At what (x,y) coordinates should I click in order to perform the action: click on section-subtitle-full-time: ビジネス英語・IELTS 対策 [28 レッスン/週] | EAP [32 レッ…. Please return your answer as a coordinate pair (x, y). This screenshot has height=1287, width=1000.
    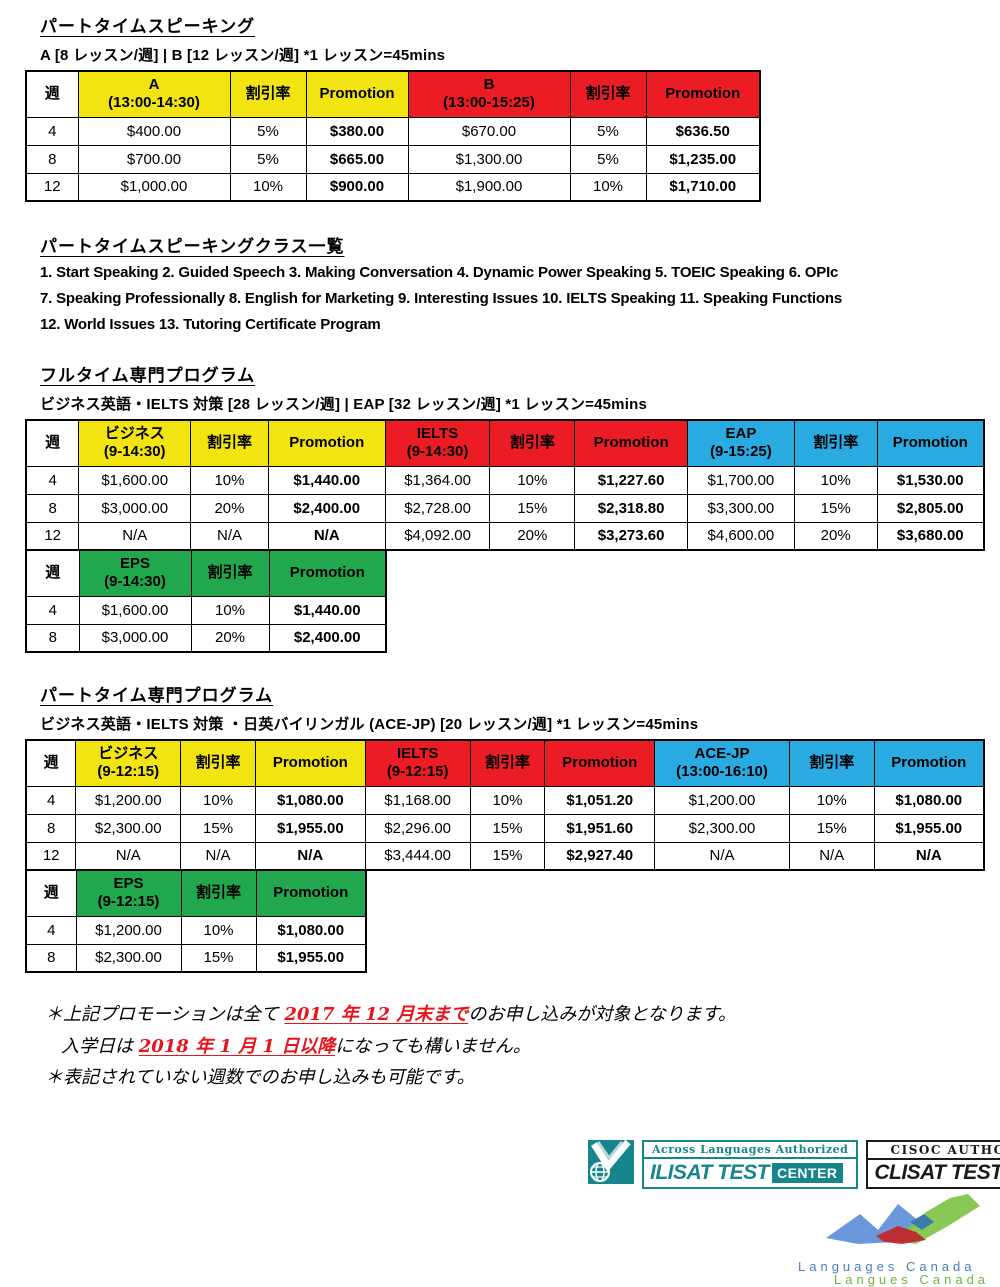
    Looking at the image, I should click on (343, 404).